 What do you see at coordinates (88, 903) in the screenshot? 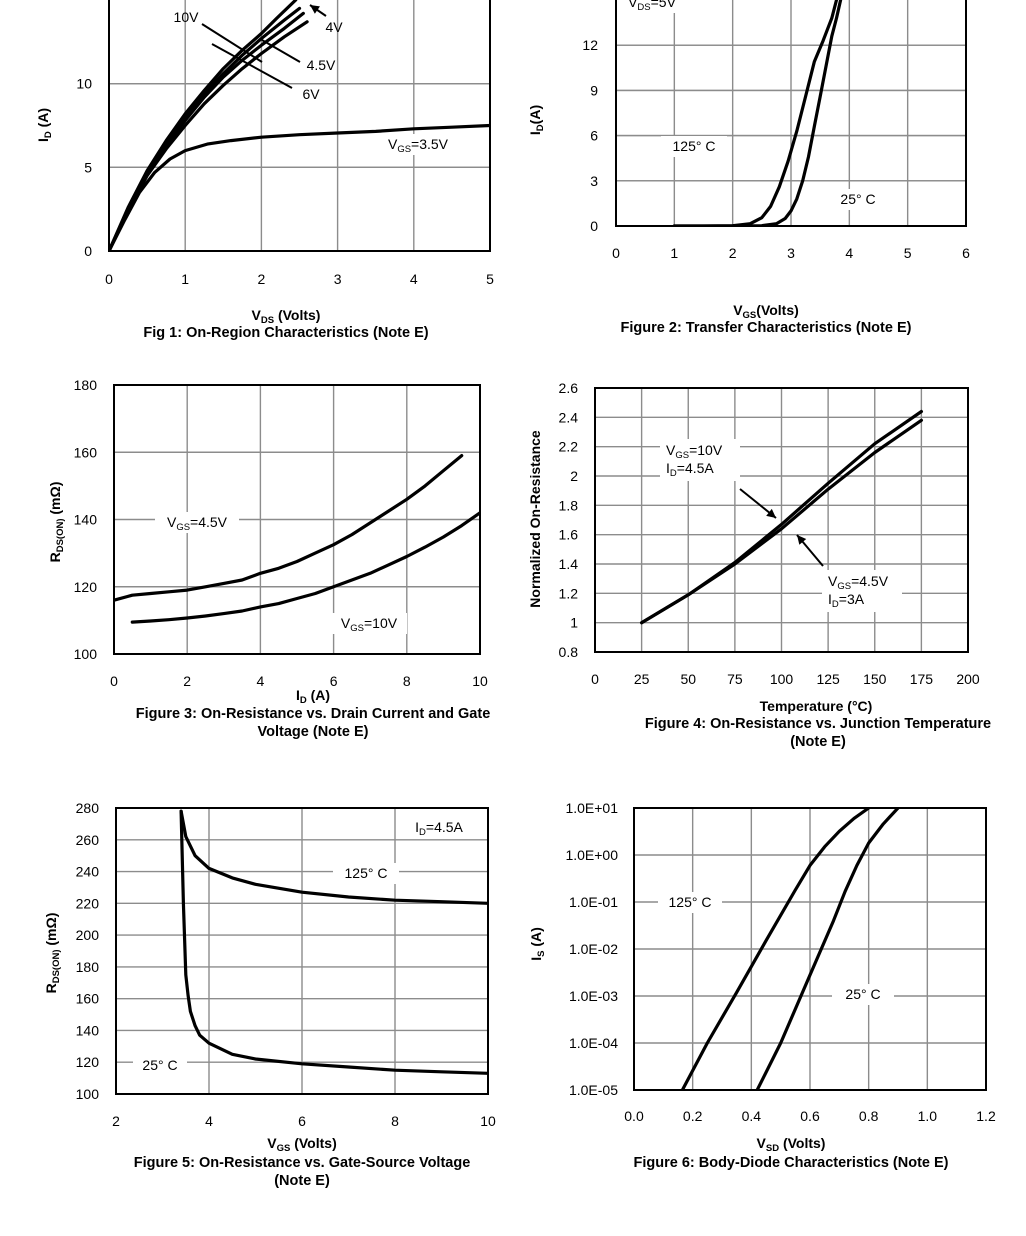
I see `y-tick-label: 220` at bounding box center [88, 903].